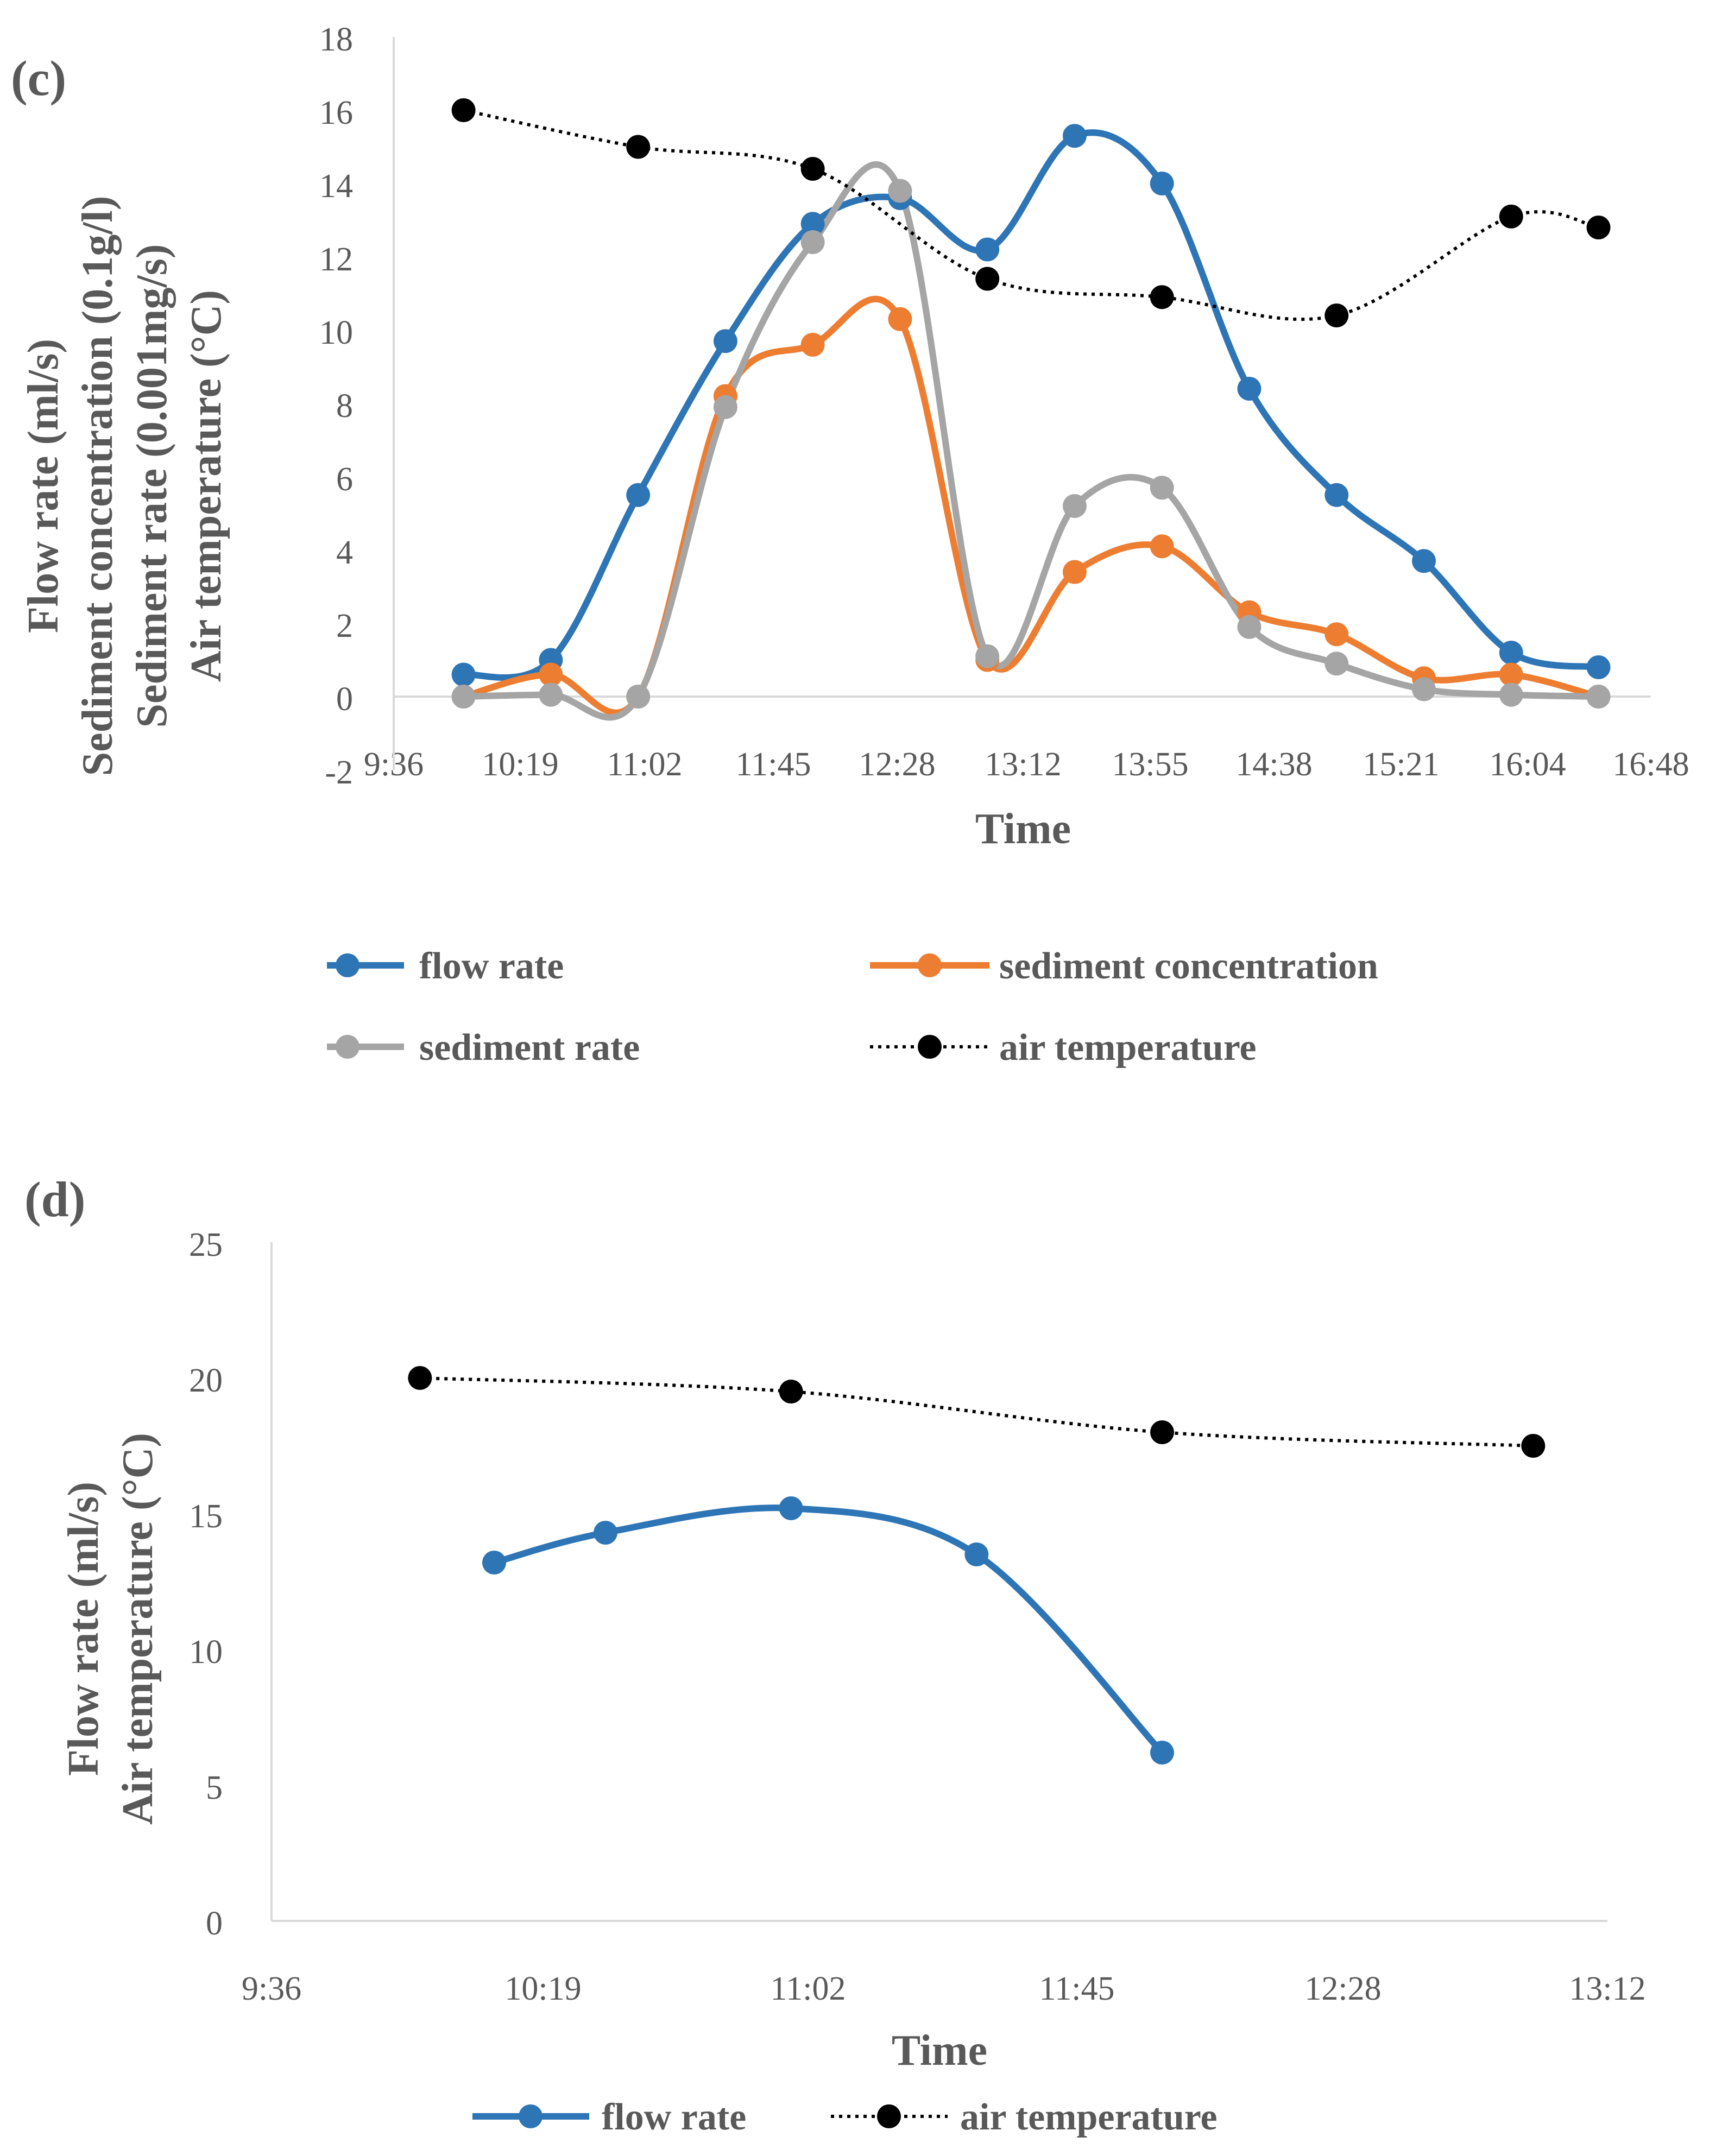 The image size is (1722, 2156). Describe the element at coordinates (1401, 764) in the screenshot. I see `x-tick-label: 15:21` at that location.